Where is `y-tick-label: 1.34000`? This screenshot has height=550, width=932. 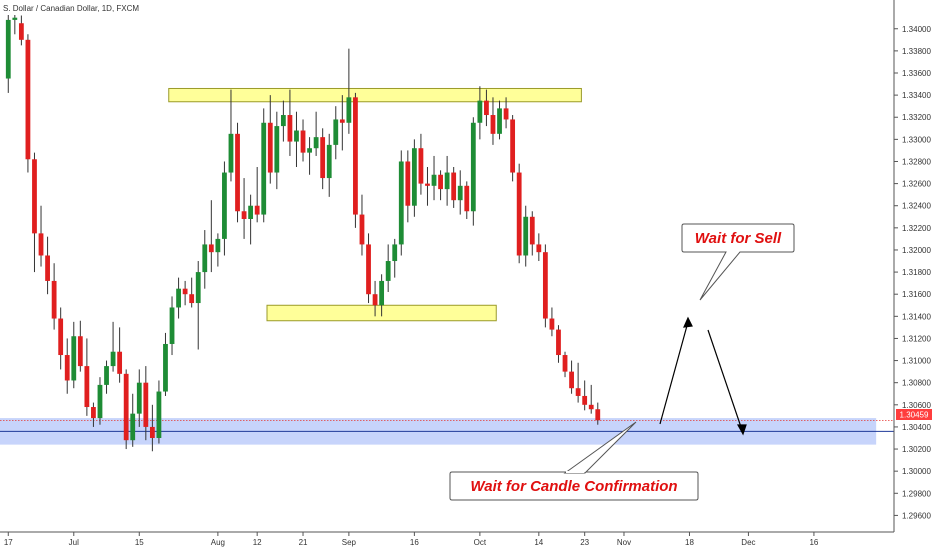
y-tick-label: 1.34000 is located at coordinates (916, 29).